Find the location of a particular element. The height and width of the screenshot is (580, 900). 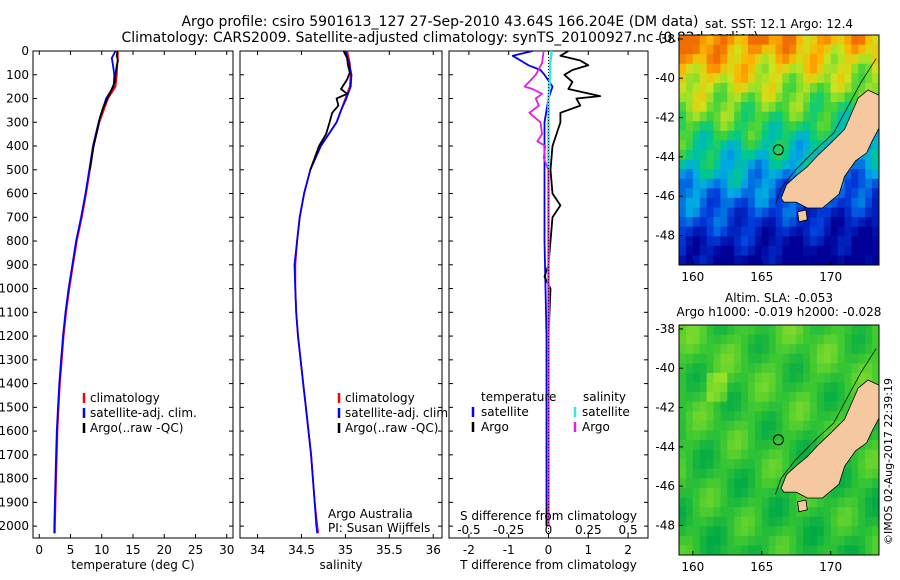

map-xtick-label: 160 is located at coordinates (692, 277).